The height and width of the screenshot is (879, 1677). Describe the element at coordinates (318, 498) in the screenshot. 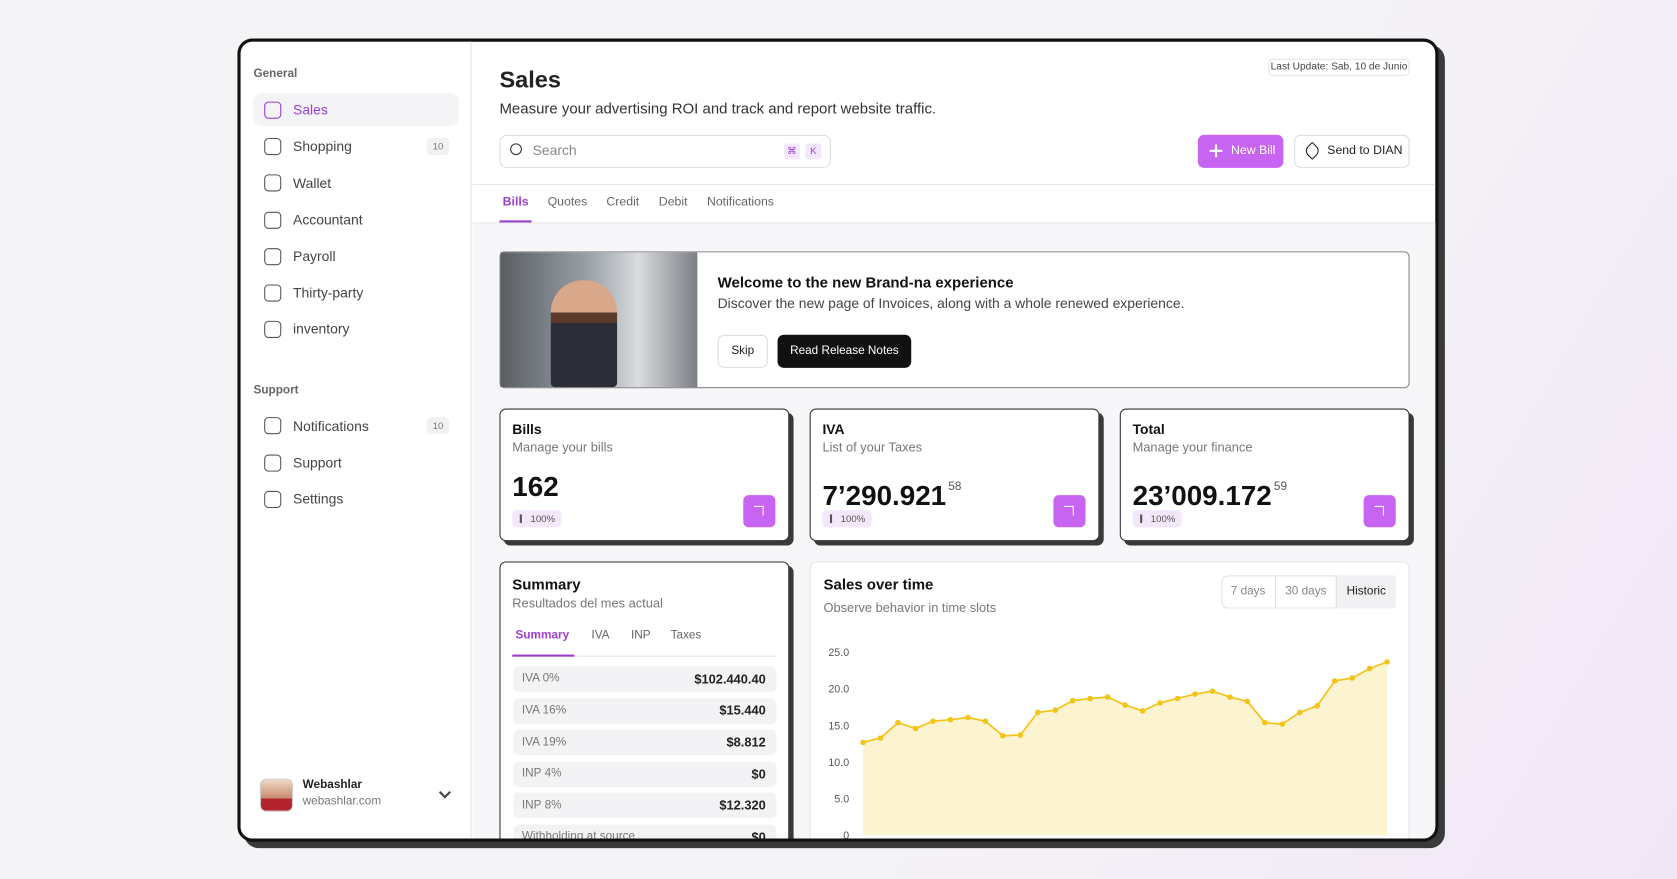

I see `nav-item: Settings` at that location.